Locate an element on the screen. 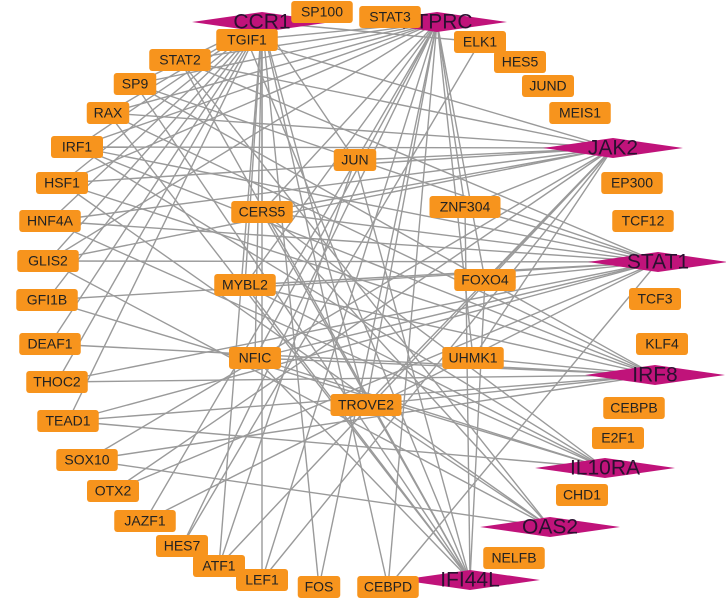  node: LEF1 is located at coordinates (262, 580).